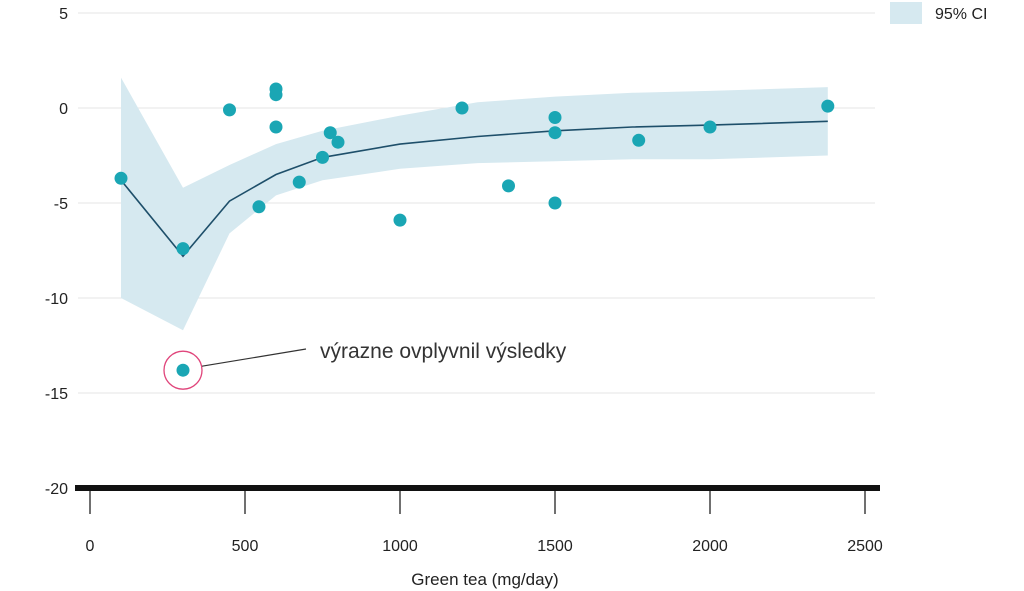 Image resolution: width=1024 pixels, height=591 pixels. I want to click on y-tick-label: 0, so click(63, 109).